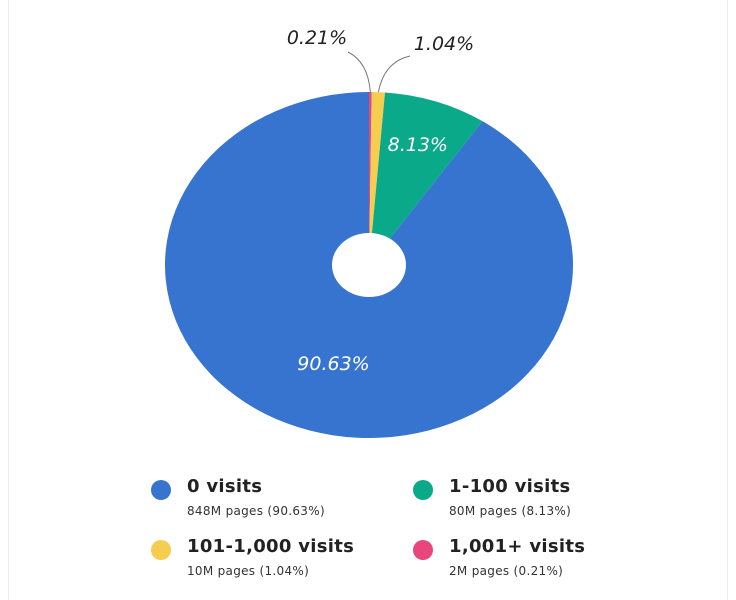 The image size is (736, 600). I want to click on slice-label-1001-plus-visits: 0.21%, so click(317, 38).